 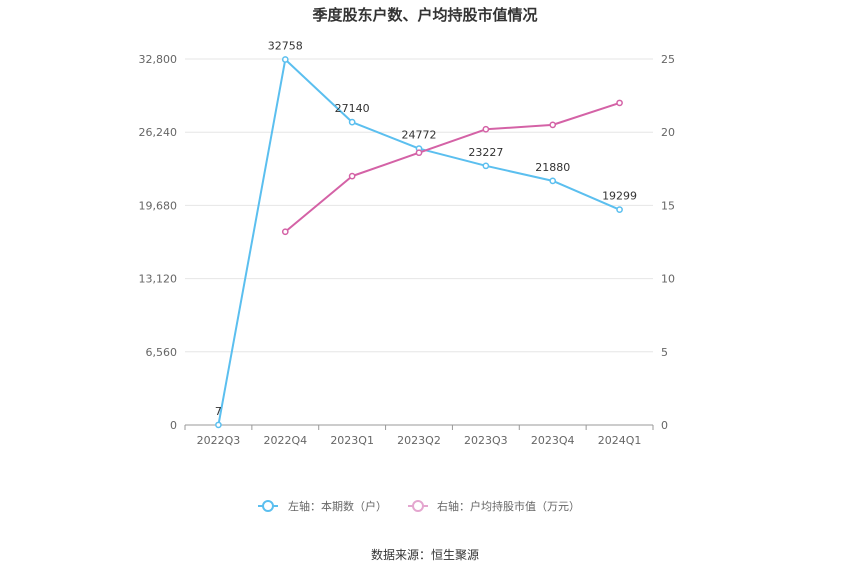 I want to click on chart-title: 季度股东户数、户均持股市值情况, so click(x=424, y=15).